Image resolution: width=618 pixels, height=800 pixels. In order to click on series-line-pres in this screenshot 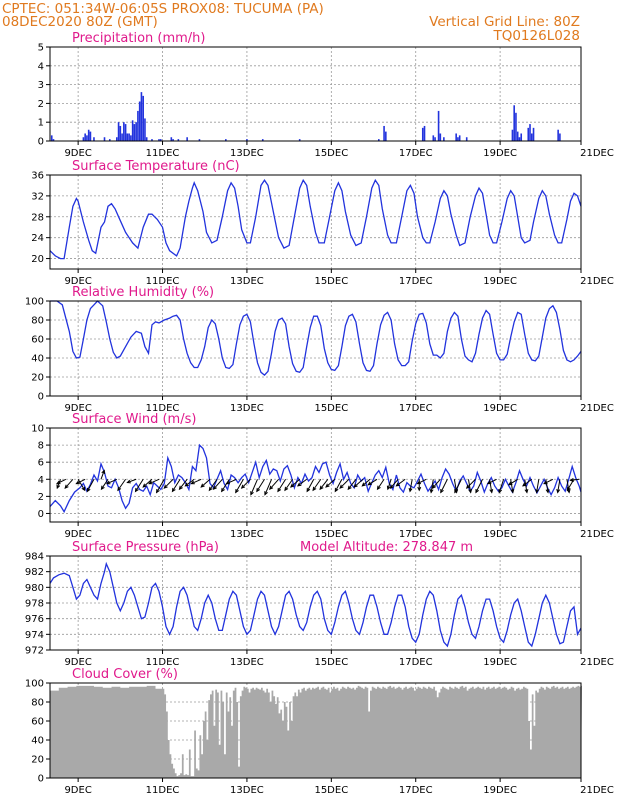, I will do `click(315, 604)`.